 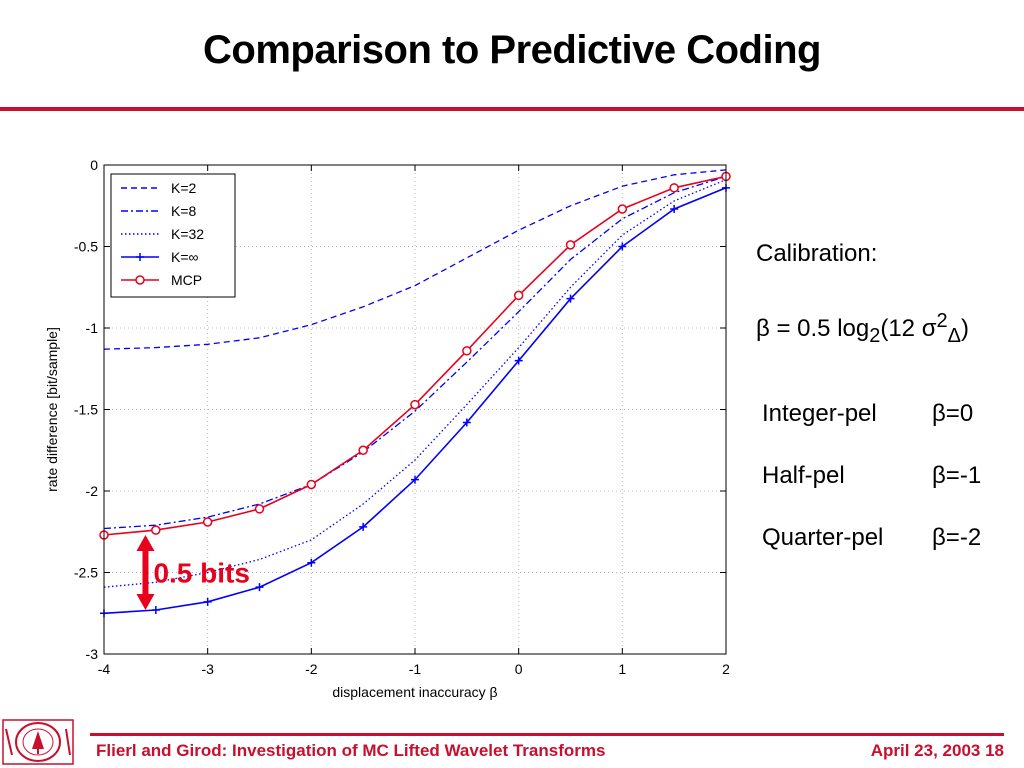 I want to click on y-tick-label: -0.5, so click(x=86, y=247).